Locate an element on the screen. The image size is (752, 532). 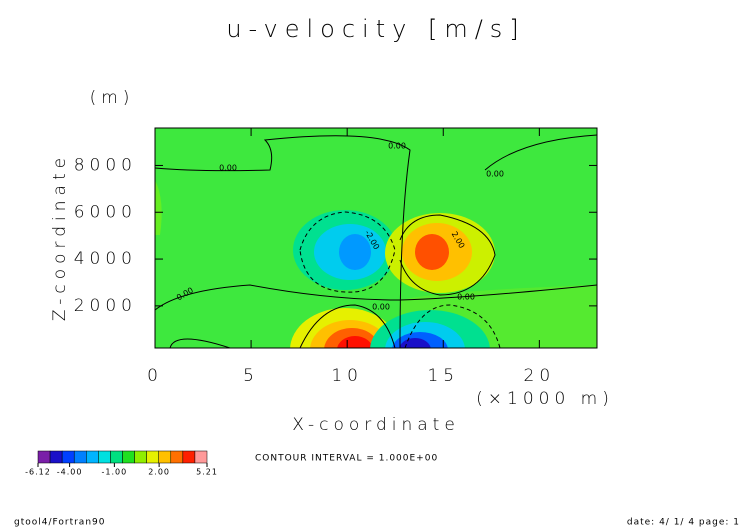
x-tick-label: 5 is located at coordinates (251, 376).